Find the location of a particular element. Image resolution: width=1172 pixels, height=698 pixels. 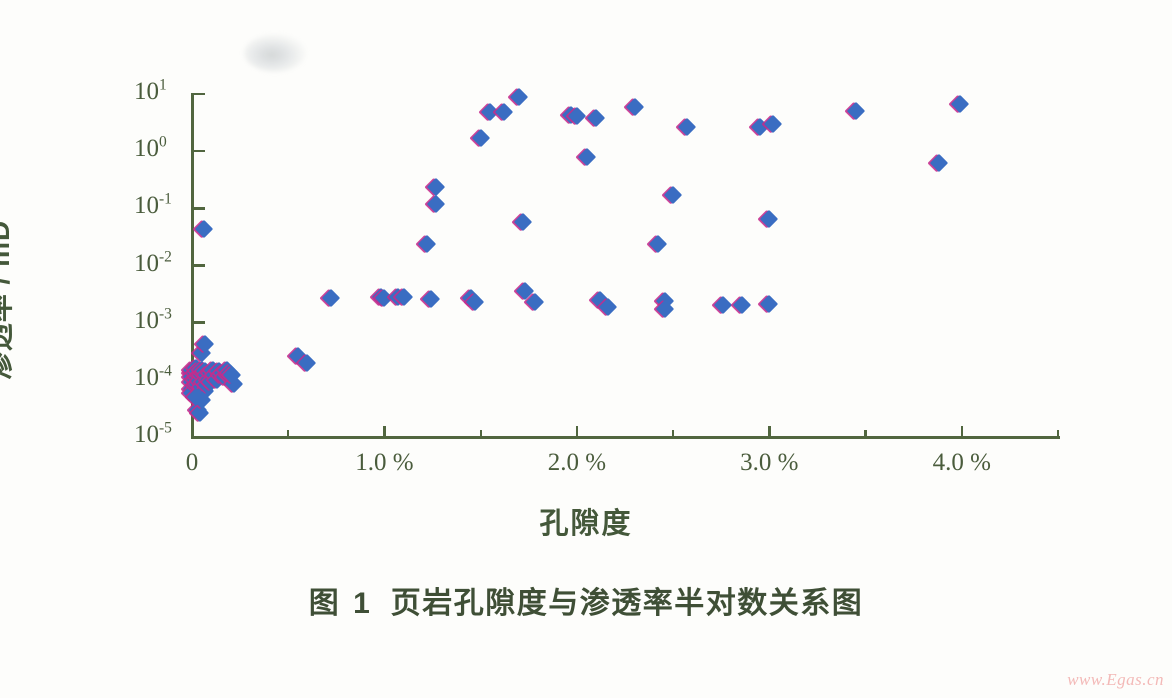

y-axis-tick-label: 10⁻⁵ is located at coordinates (153, 433).